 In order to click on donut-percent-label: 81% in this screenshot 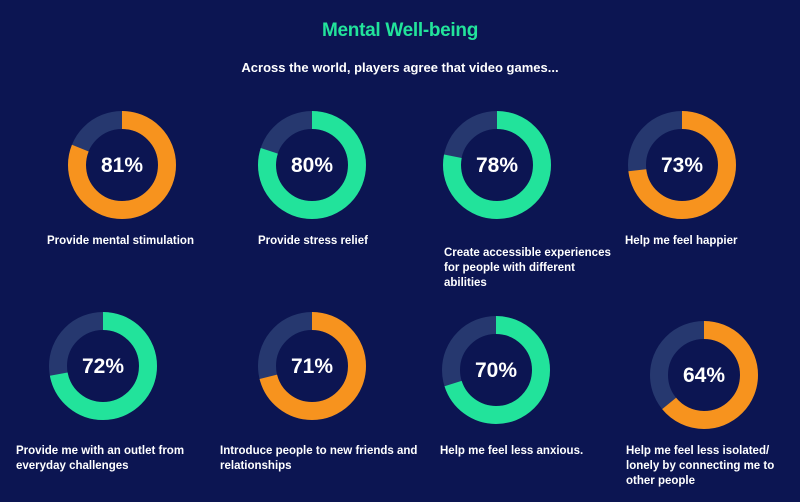, I will do `click(122, 165)`.